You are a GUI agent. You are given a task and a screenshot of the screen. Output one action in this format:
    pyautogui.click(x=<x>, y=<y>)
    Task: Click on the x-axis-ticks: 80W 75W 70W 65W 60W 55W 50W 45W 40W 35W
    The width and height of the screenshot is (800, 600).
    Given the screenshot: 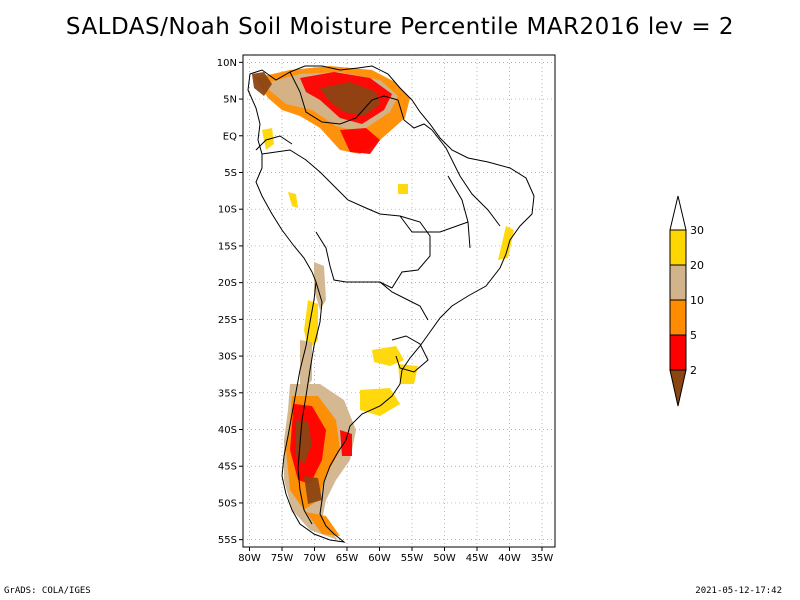 What is the action you would take?
    pyautogui.click(x=395, y=555)
    